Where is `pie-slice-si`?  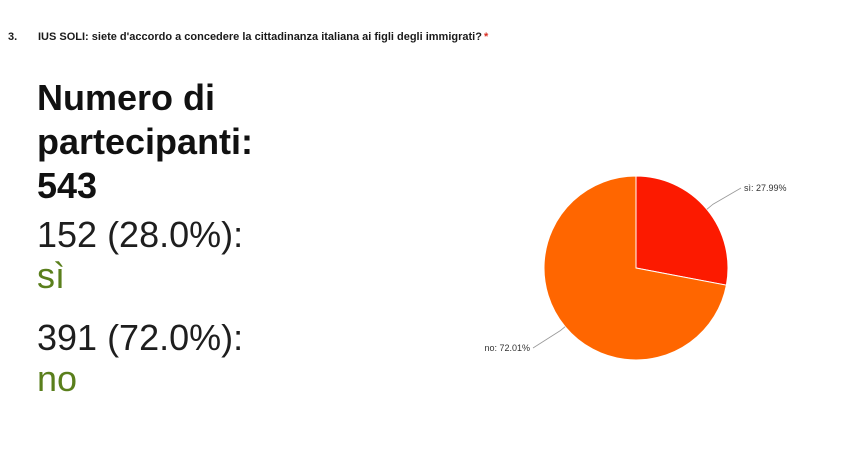 pie-slice-si is located at coordinates (682, 230).